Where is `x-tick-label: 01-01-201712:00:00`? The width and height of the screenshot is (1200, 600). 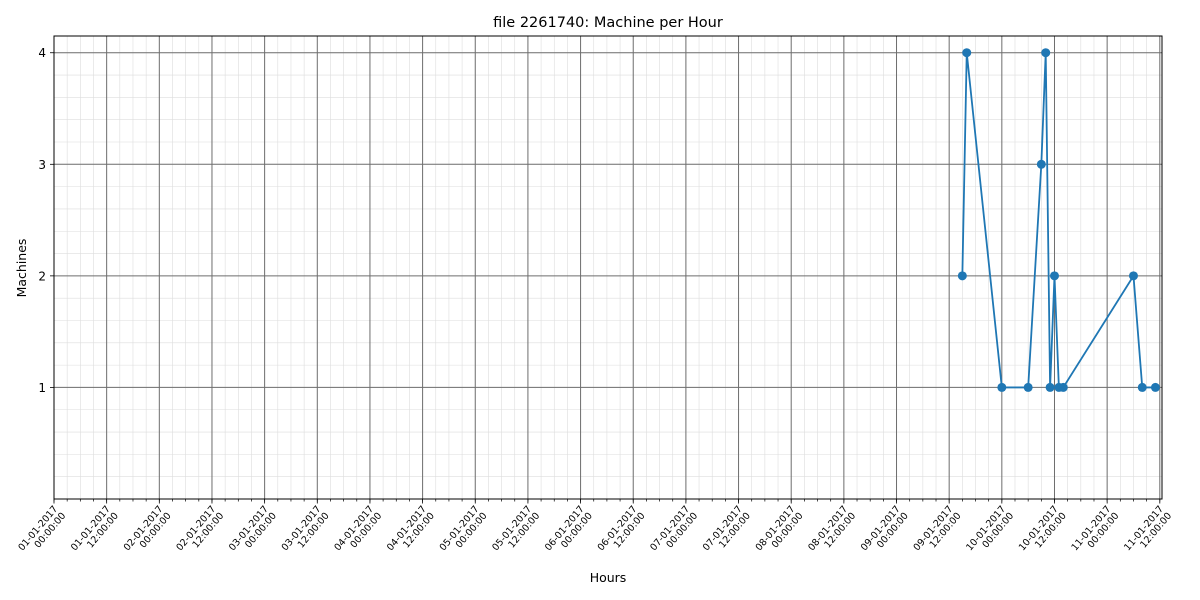 x-tick-label: 01-01-201712:00:00 is located at coordinates (95, 532).